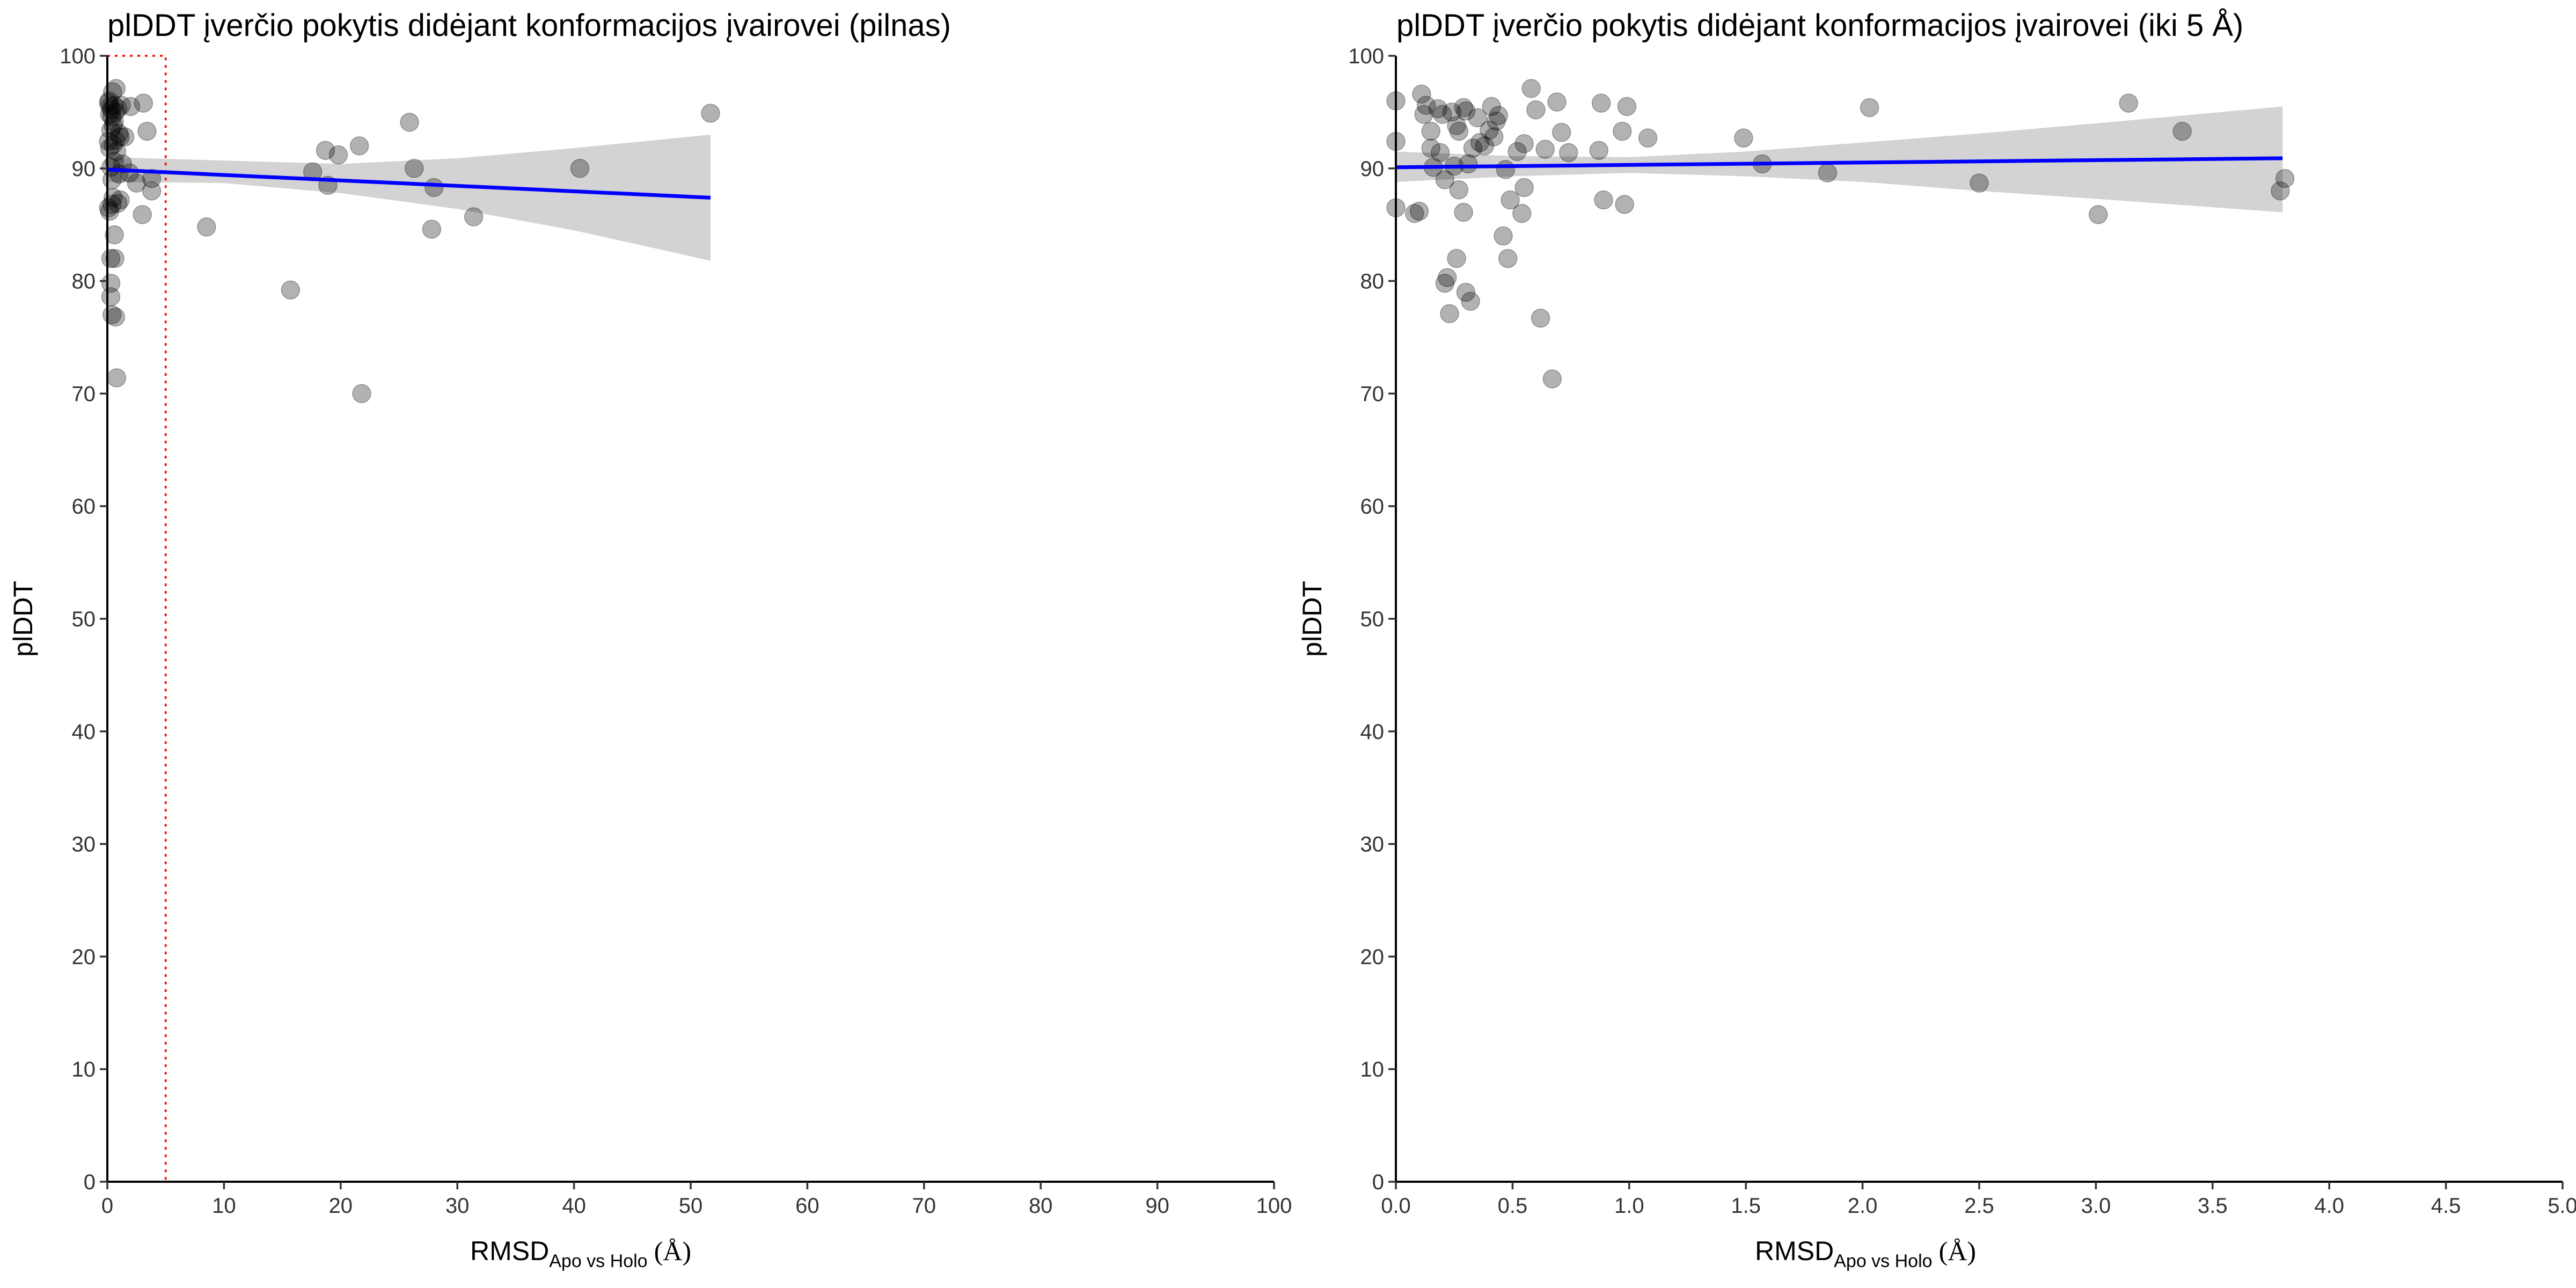  Describe the element at coordinates (1372, 282) in the screenshot. I see `y-tick-label: 80` at that location.